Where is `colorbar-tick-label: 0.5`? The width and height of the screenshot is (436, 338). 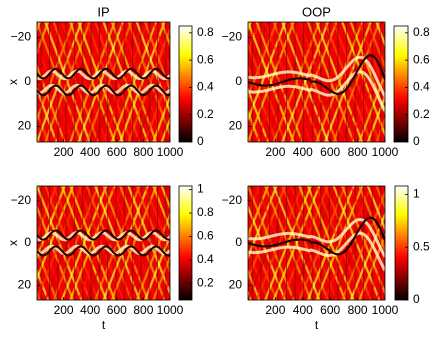 colorbar-tick-label: 0.5 is located at coordinates (421, 246).